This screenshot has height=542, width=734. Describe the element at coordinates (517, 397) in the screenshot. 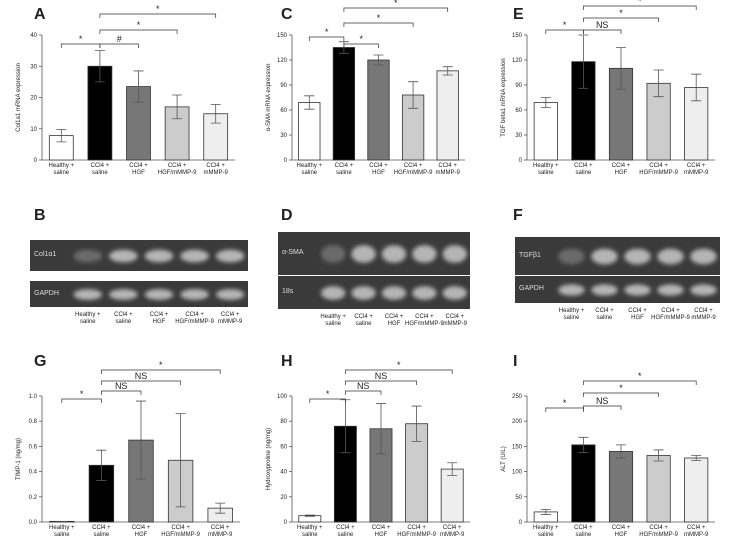

I see `y-tick-label: 250` at that location.